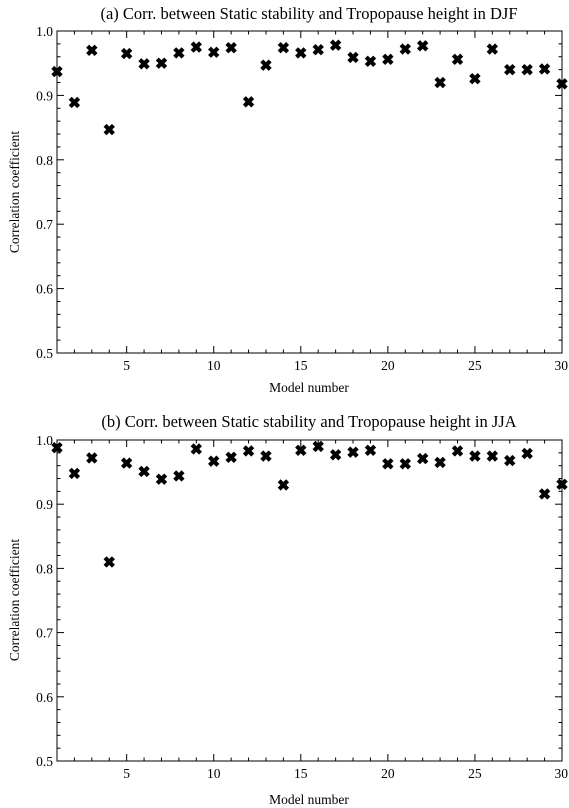 The height and width of the screenshot is (808, 569). What do you see at coordinates (309, 799) in the screenshot?
I see `chart-b-xlabel: Model number` at bounding box center [309, 799].